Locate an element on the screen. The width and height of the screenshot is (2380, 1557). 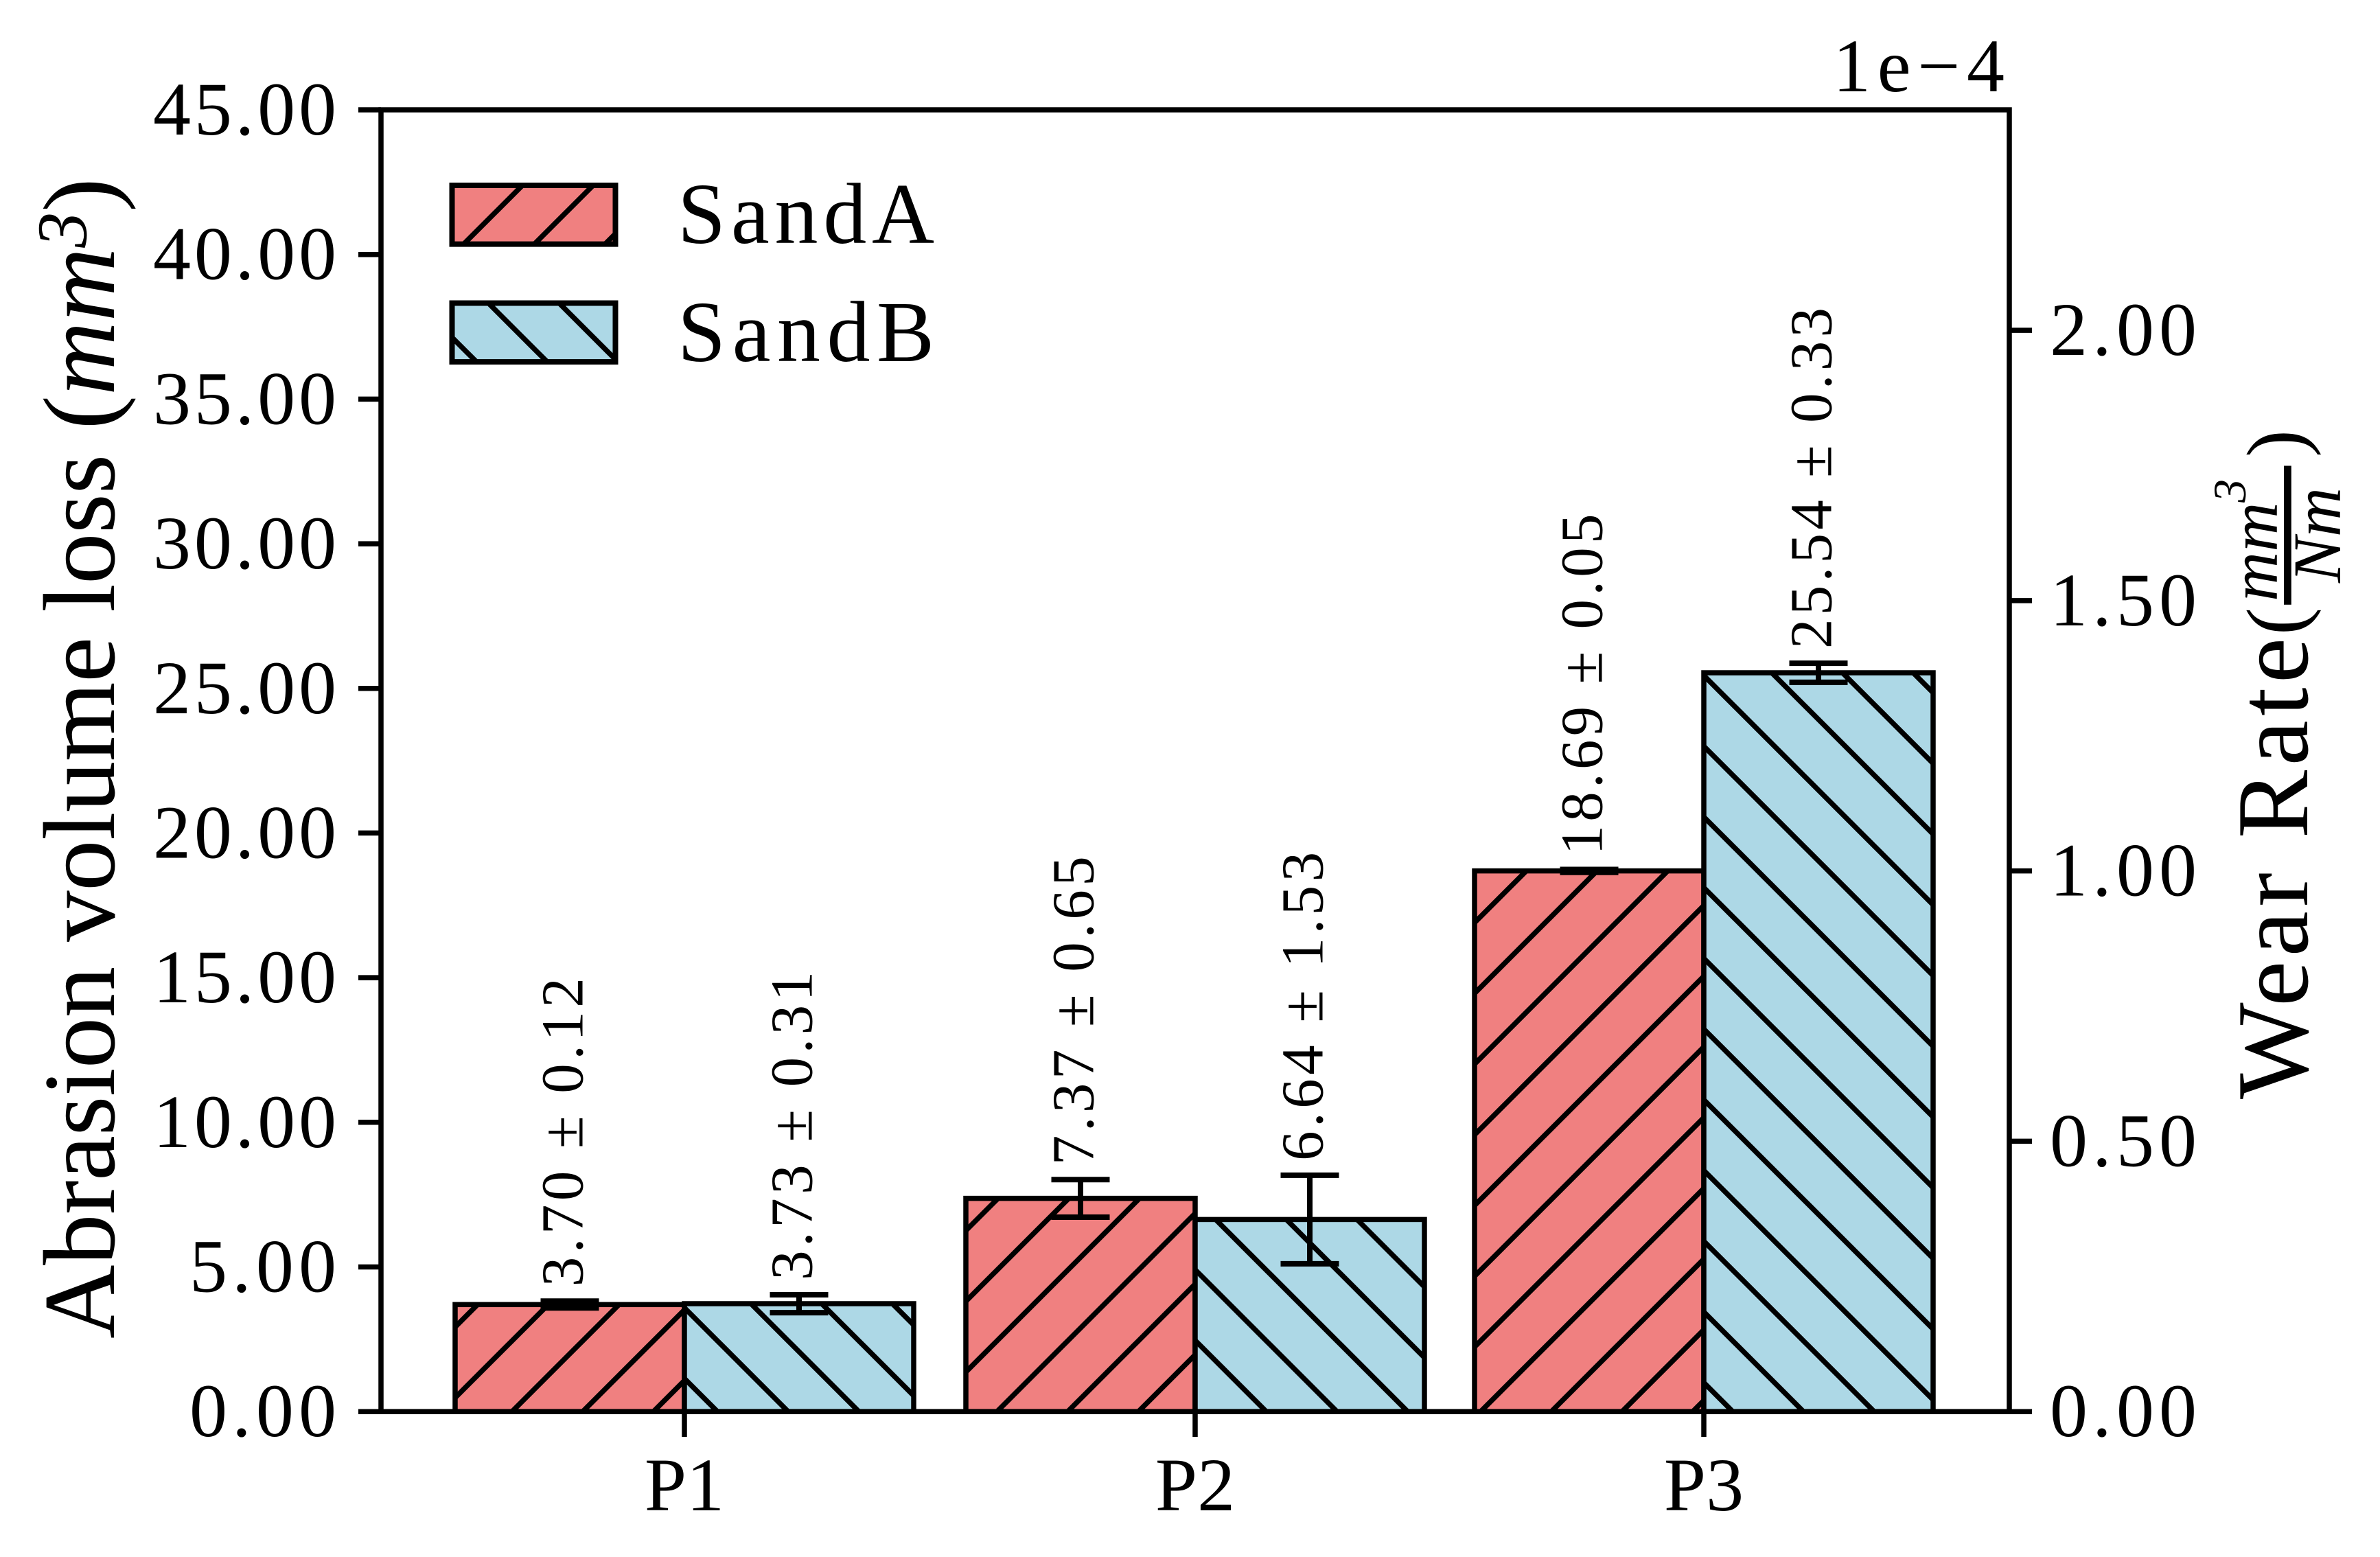
svg-text: 0.50 is located at coordinates (2123, 1140).